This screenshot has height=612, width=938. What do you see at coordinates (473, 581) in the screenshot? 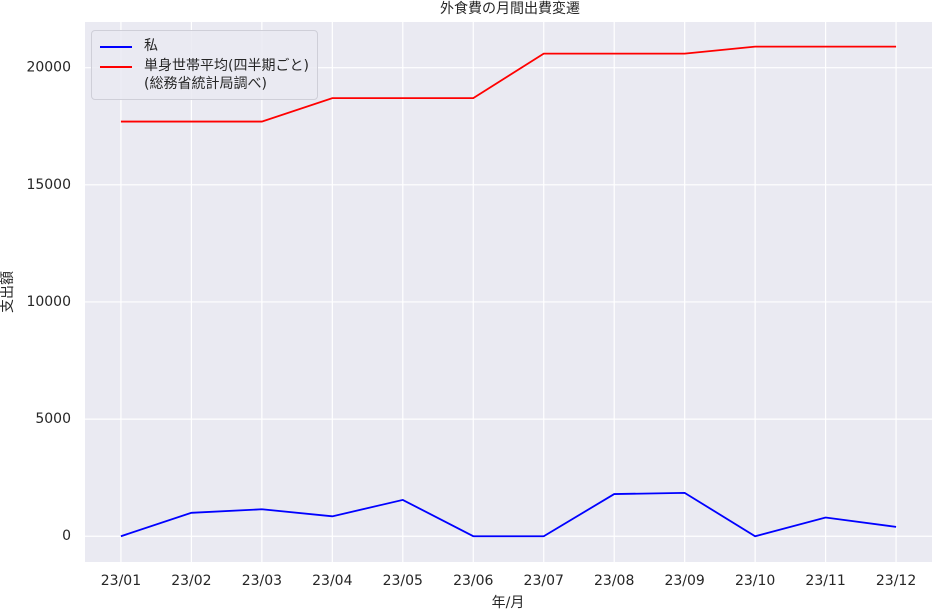
I see `x-tick-label: 23/06` at bounding box center [473, 581].